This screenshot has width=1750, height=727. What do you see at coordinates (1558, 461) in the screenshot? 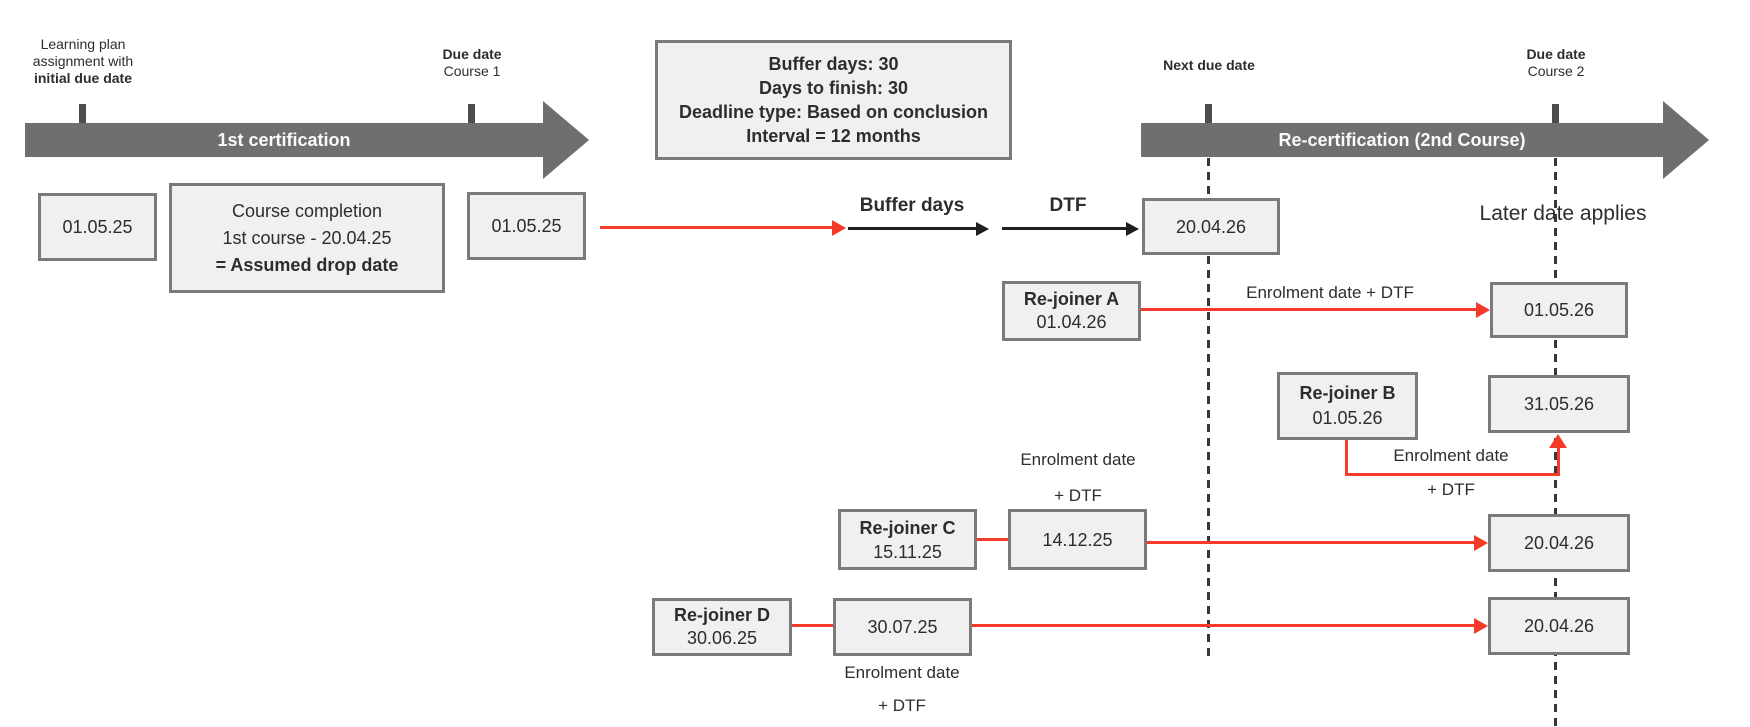
I see `rejoiner-b-arrow-up-segment` at bounding box center [1558, 461].